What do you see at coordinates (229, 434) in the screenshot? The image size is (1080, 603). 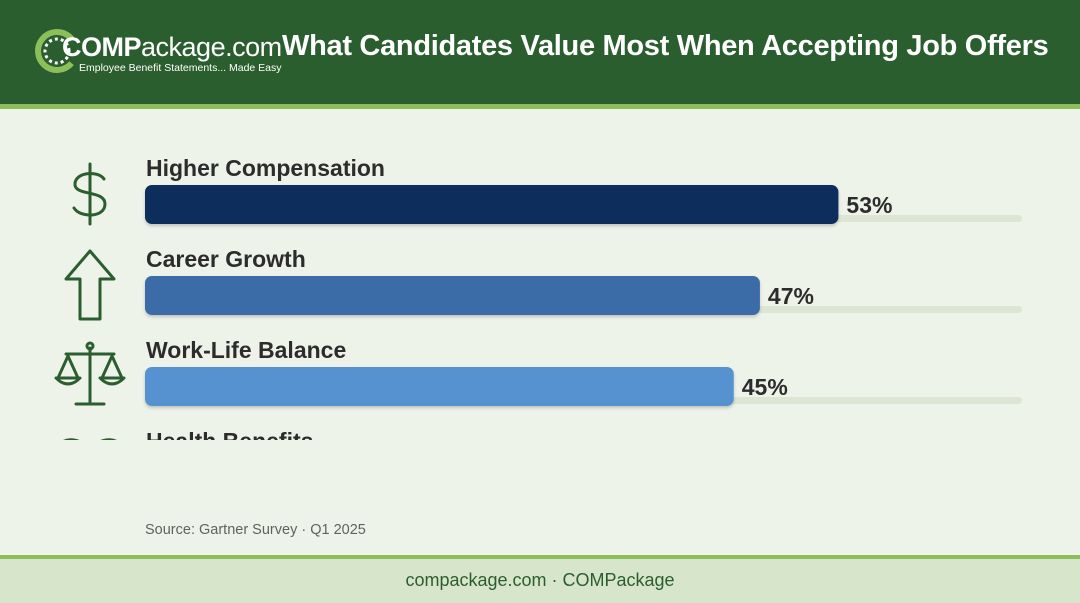 I see `category-label: Health Benefits` at bounding box center [229, 434].